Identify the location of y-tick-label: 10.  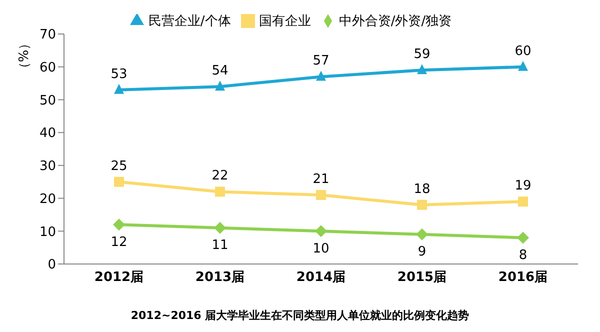
(47, 232).